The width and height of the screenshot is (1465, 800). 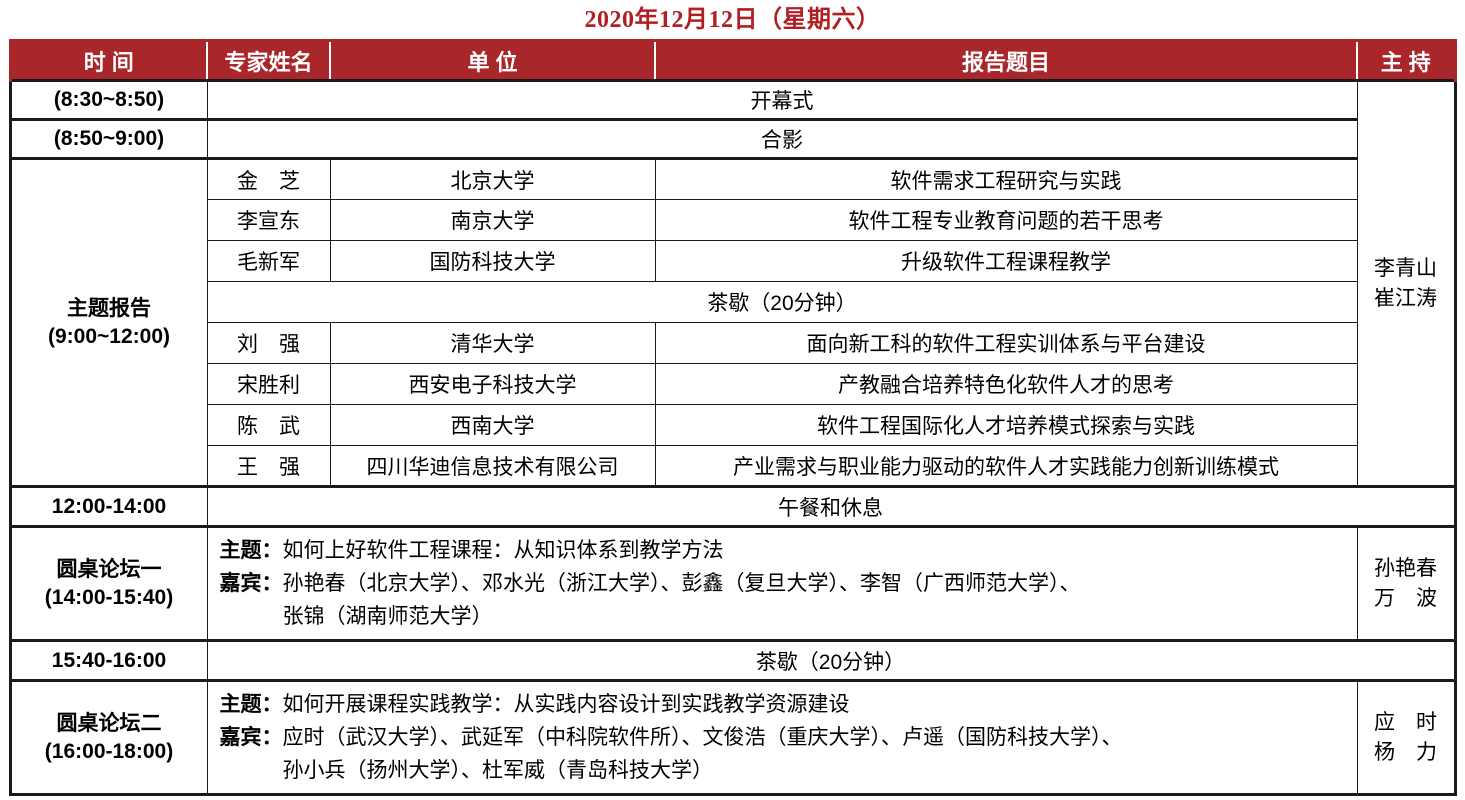 I want to click on speaker-name: 宋胜利, so click(x=268, y=384).